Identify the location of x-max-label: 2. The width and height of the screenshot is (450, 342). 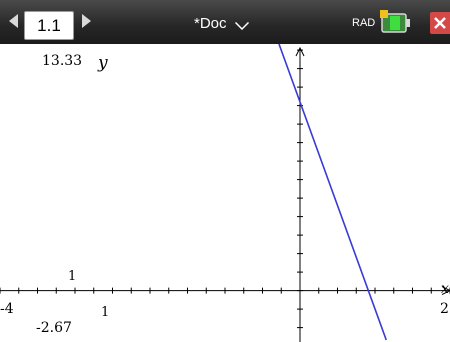
(444, 309).